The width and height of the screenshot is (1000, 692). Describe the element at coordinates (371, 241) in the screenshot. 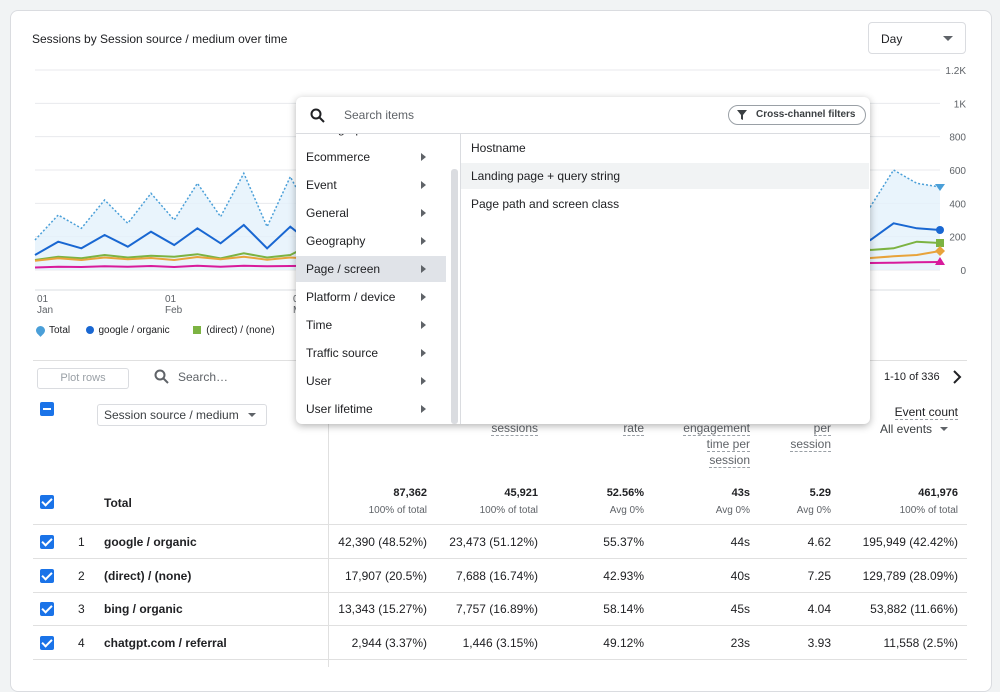

I see `category-item: Geography` at that location.